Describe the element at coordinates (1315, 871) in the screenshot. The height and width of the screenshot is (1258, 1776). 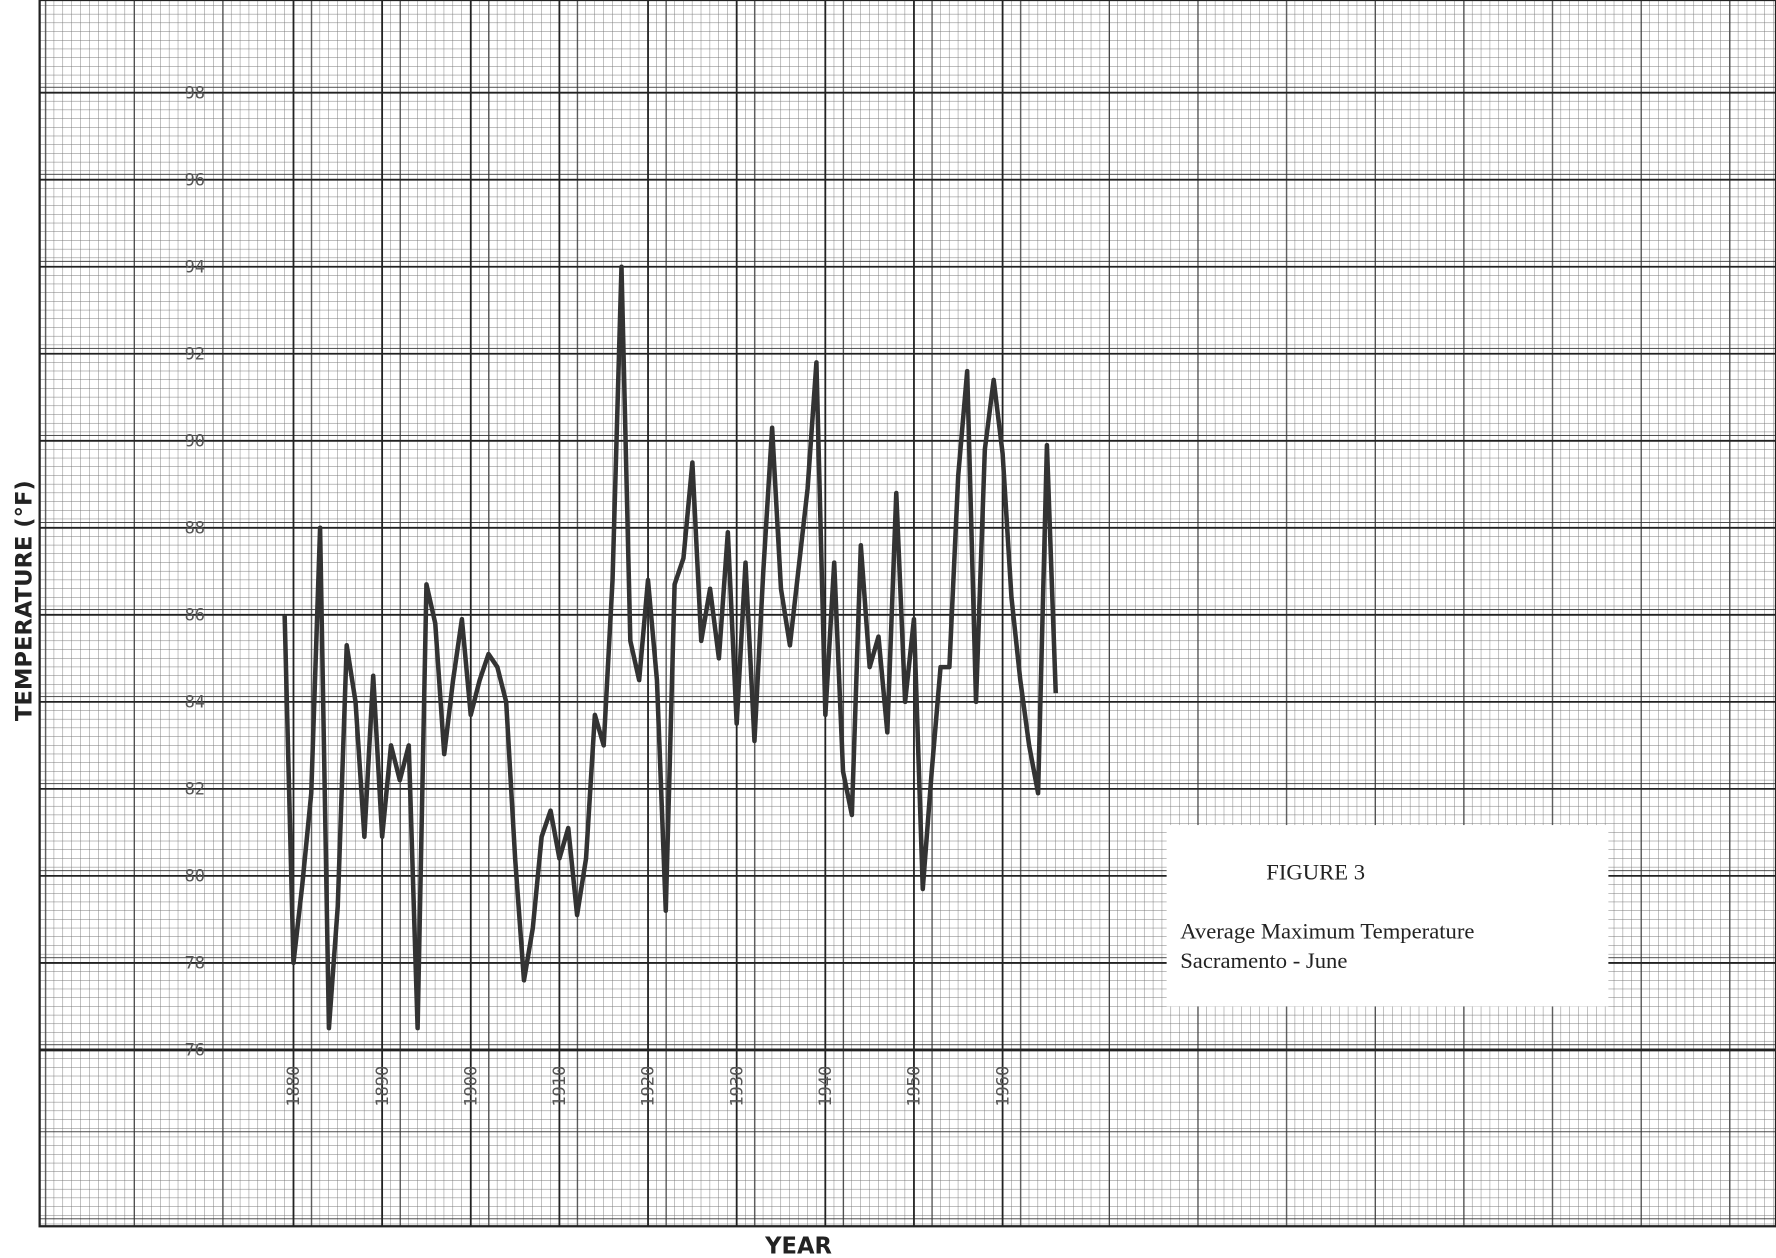
I see `figure-label: FIGURE 3` at that location.